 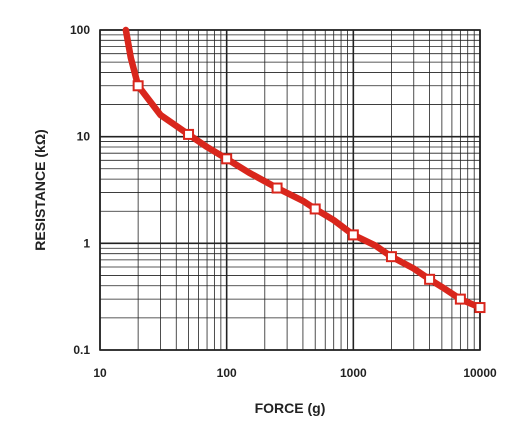 I want to click on y-tick-label: 100, so click(x=80, y=30).